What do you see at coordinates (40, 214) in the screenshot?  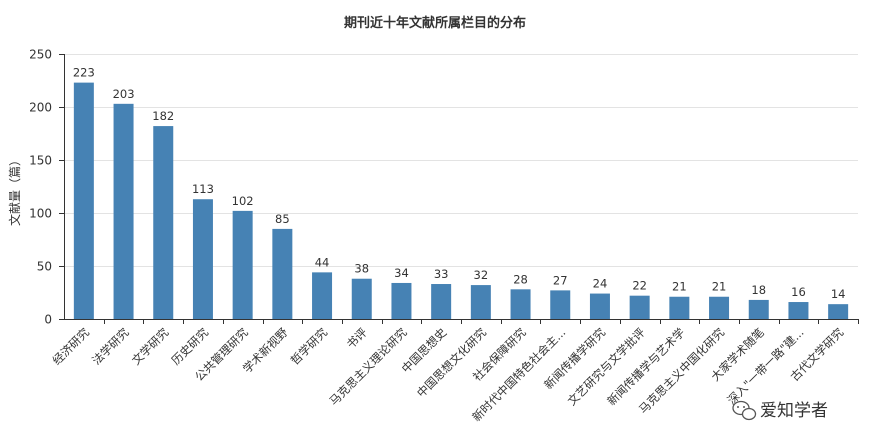 I see `y-tick-label: 100` at bounding box center [40, 214].